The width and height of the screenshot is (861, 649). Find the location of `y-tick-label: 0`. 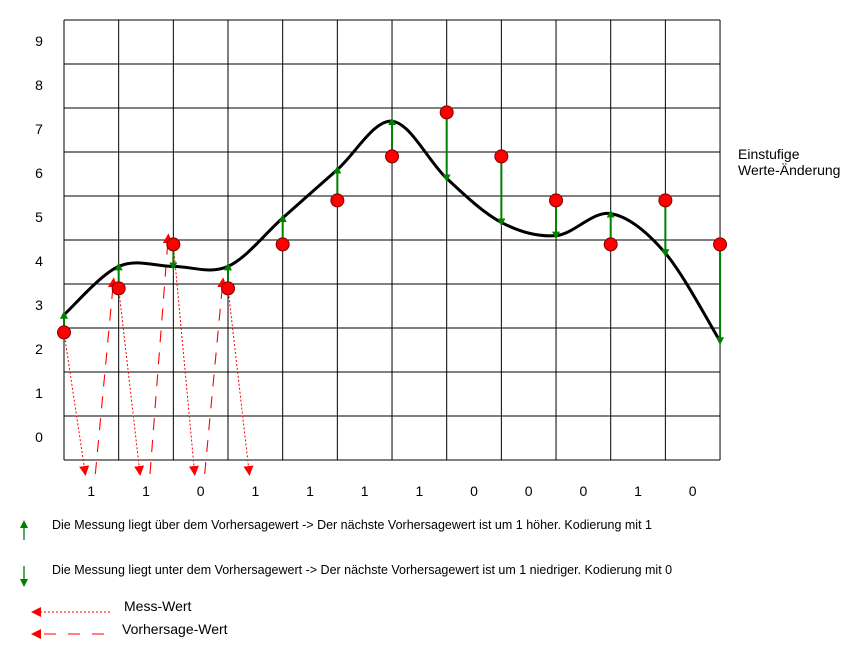

y-tick-label: 0 is located at coordinates (39, 437).